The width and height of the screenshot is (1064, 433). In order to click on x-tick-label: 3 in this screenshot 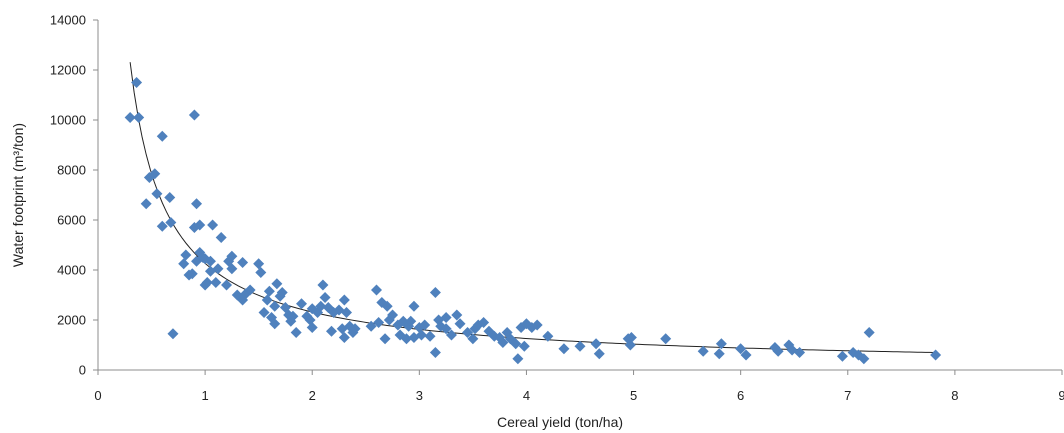, I will do `click(419, 395)`.